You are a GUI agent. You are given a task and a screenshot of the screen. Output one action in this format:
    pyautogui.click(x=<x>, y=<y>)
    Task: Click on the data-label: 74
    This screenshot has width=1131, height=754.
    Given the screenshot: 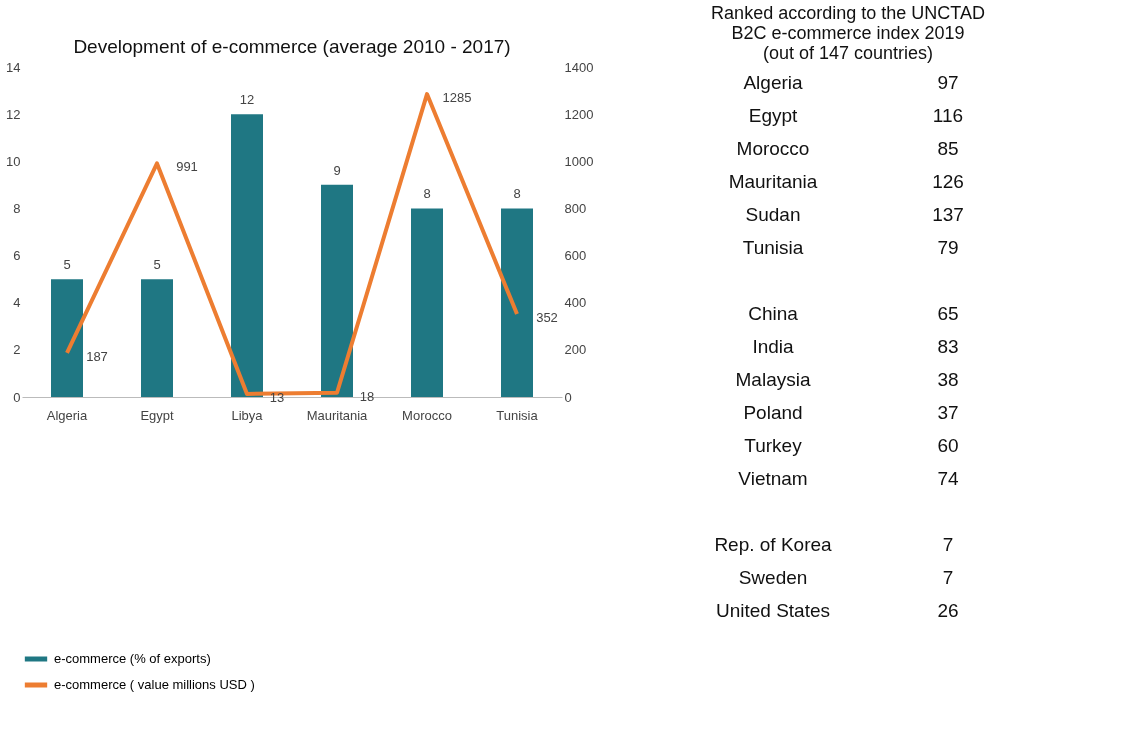 What is the action you would take?
    pyautogui.click(x=948, y=478)
    